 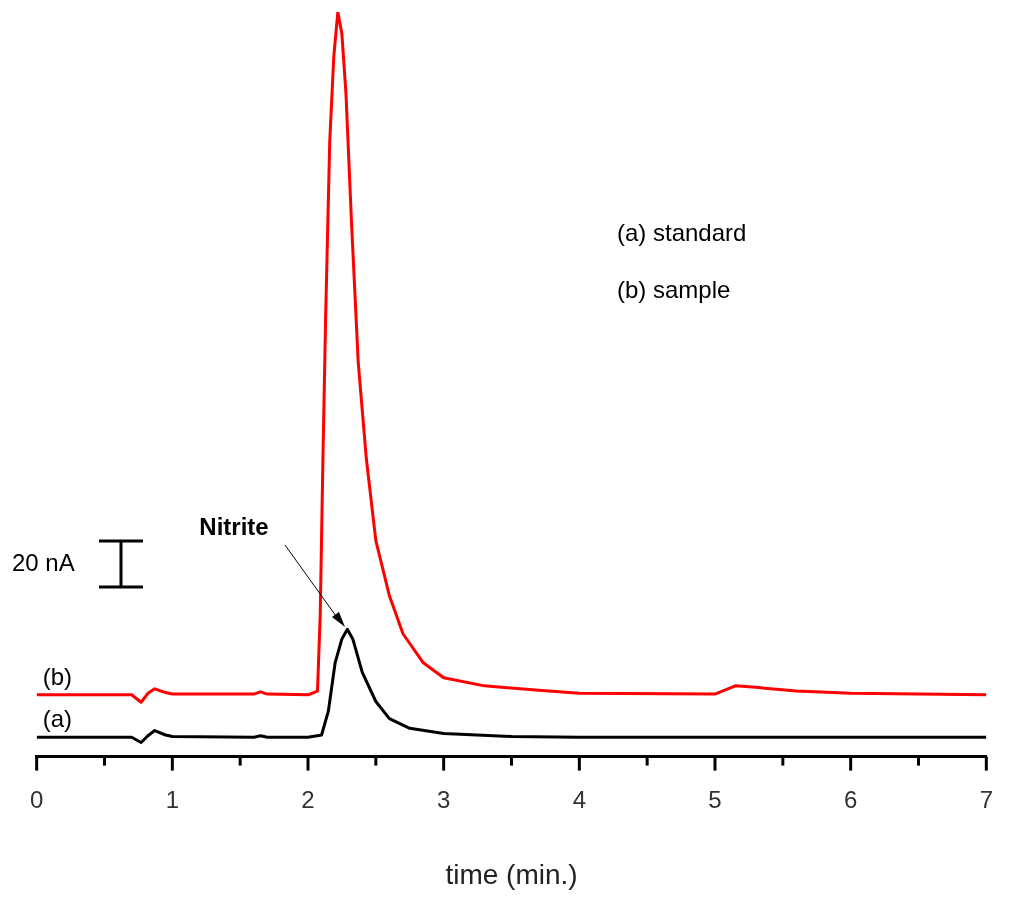 I want to click on x-tick-label: 3, so click(x=443, y=799).